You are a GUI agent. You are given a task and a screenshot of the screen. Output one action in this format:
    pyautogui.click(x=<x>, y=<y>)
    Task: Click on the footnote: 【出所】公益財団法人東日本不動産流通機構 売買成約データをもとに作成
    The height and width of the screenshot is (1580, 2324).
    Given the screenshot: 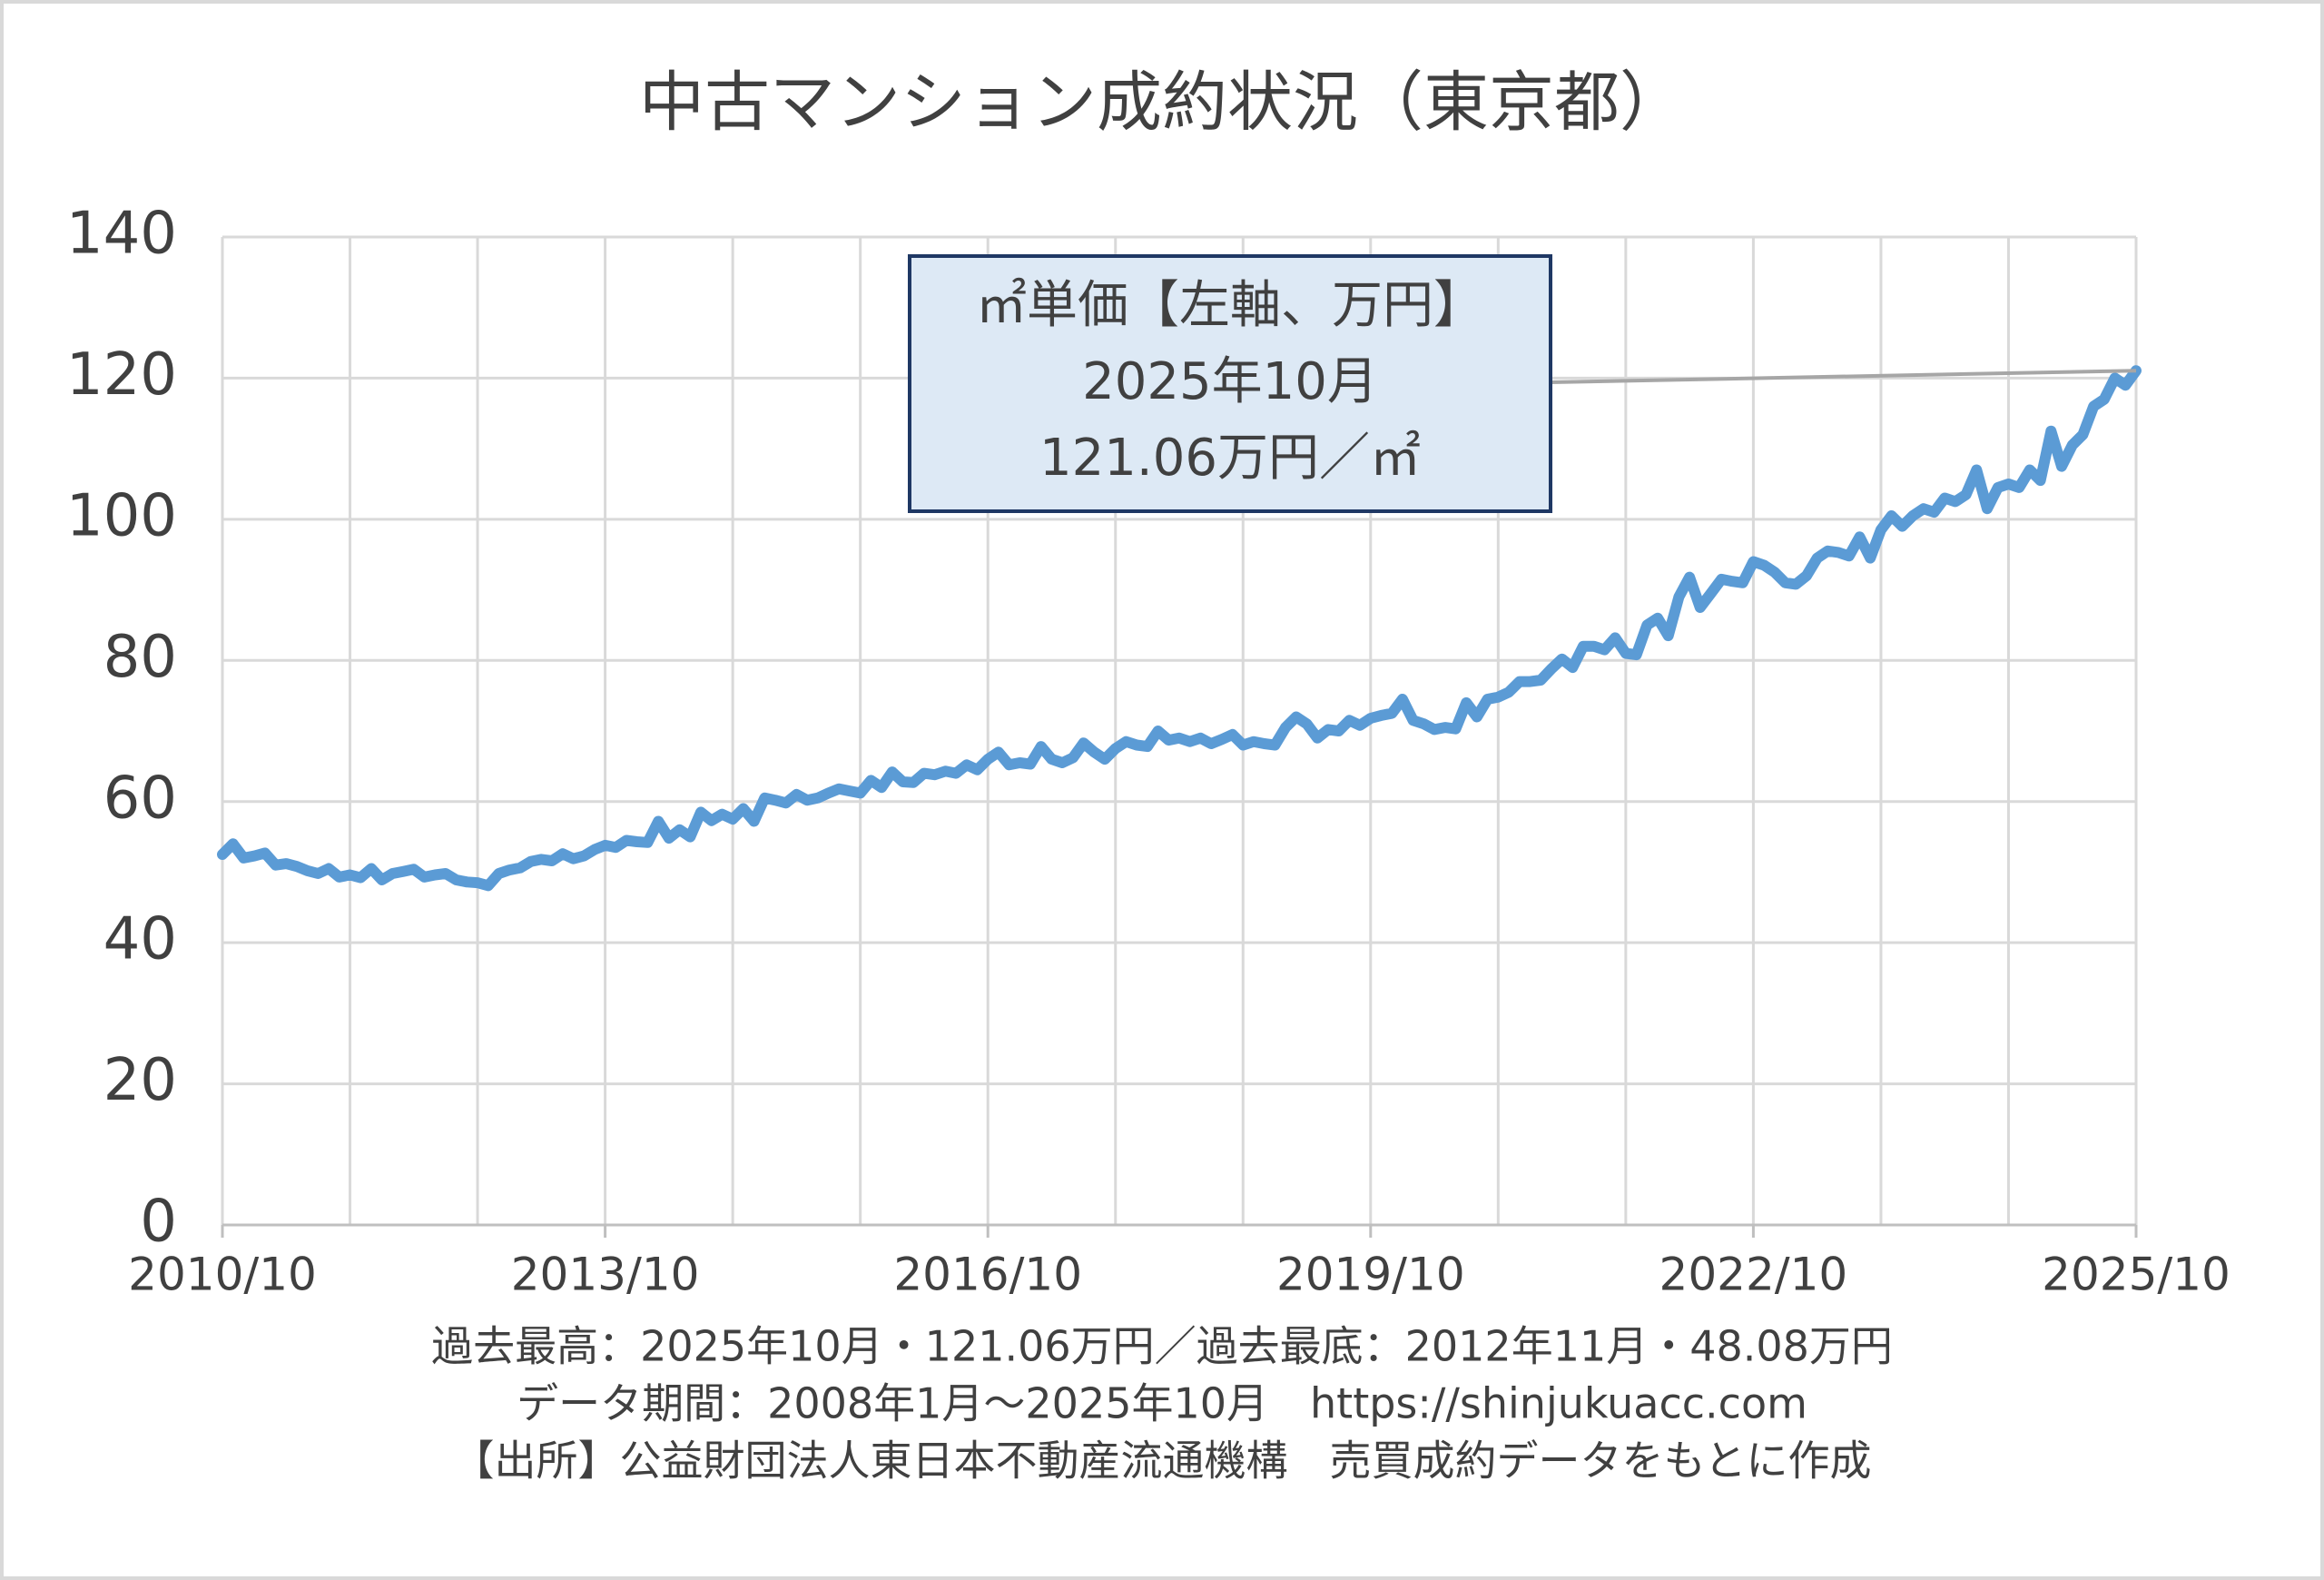 What is the action you would take?
    pyautogui.click(x=1161, y=1462)
    